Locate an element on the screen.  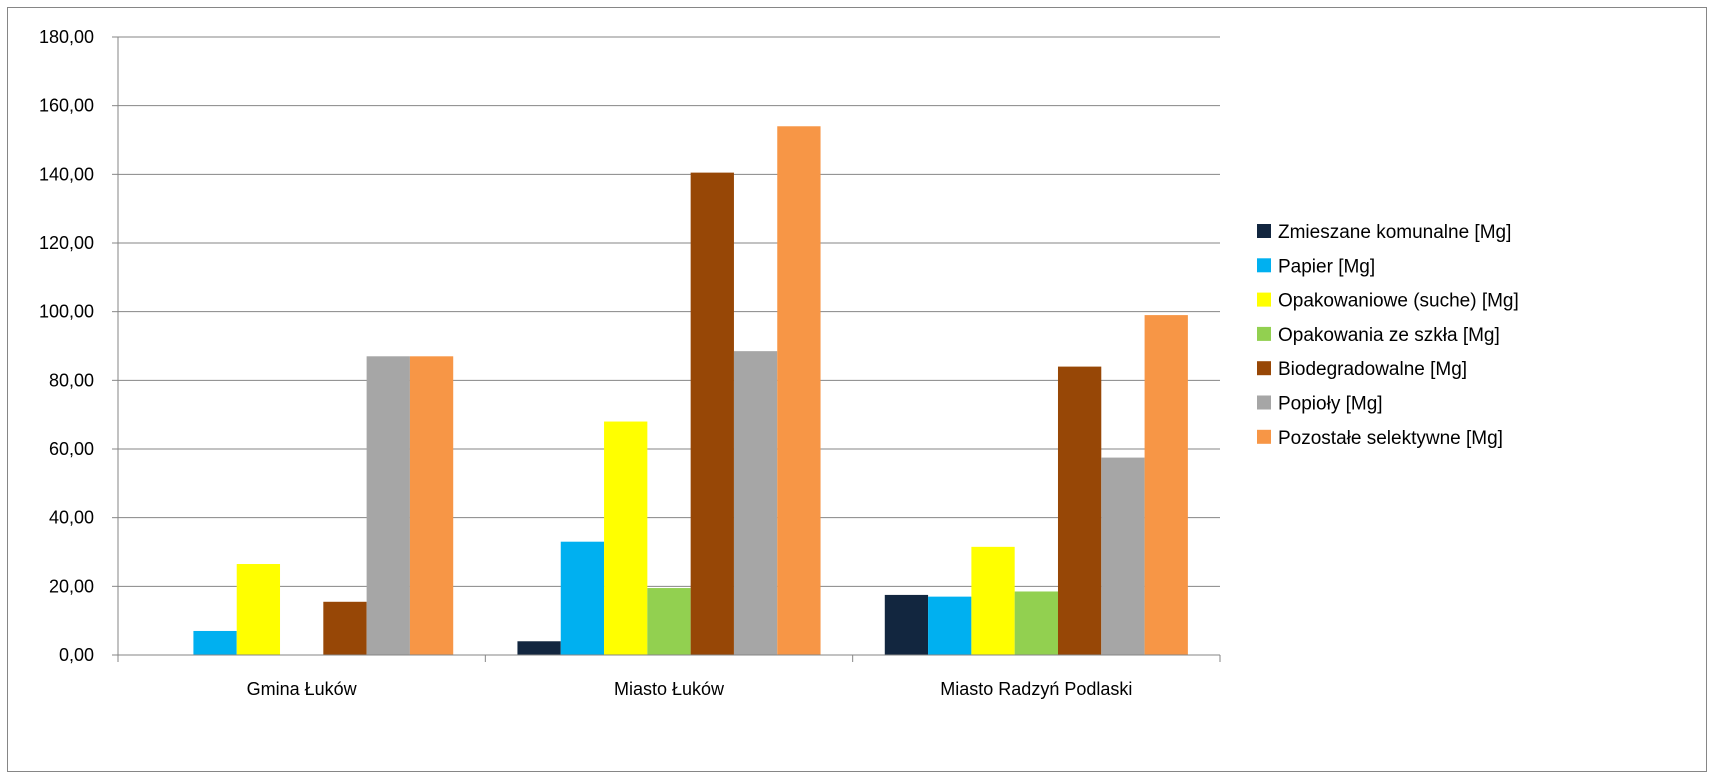
y-tick-label: 20,00 is located at coordinates (71, 586).